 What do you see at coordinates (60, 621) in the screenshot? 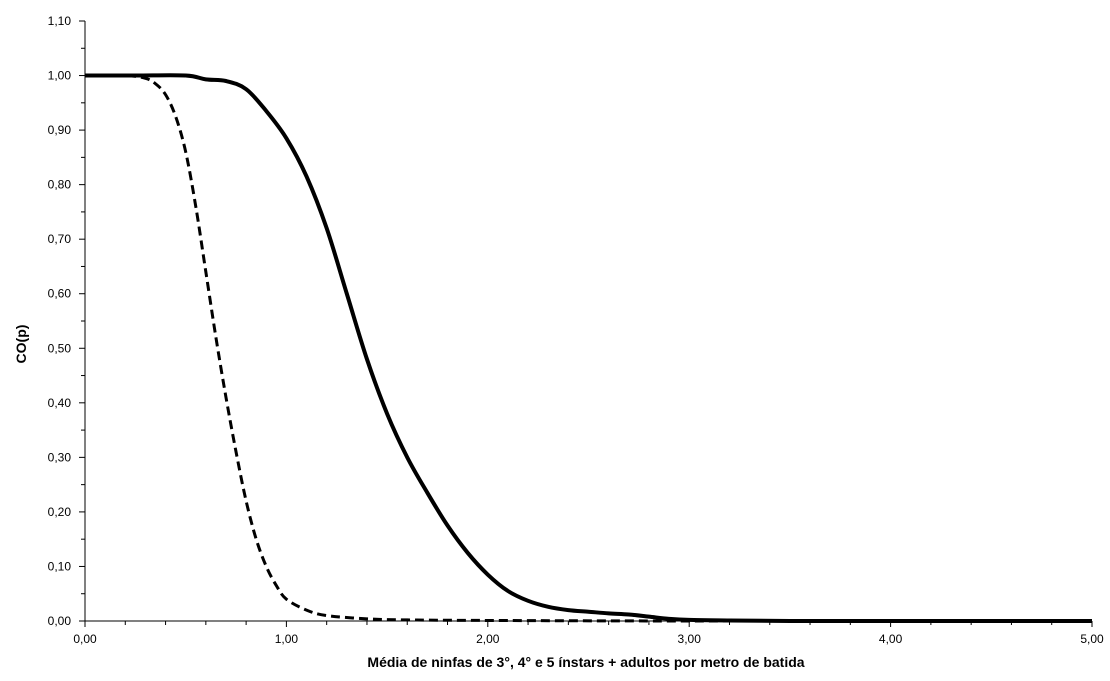
I see `y-tick-label: 0,00` at bounding box center [60, 621].